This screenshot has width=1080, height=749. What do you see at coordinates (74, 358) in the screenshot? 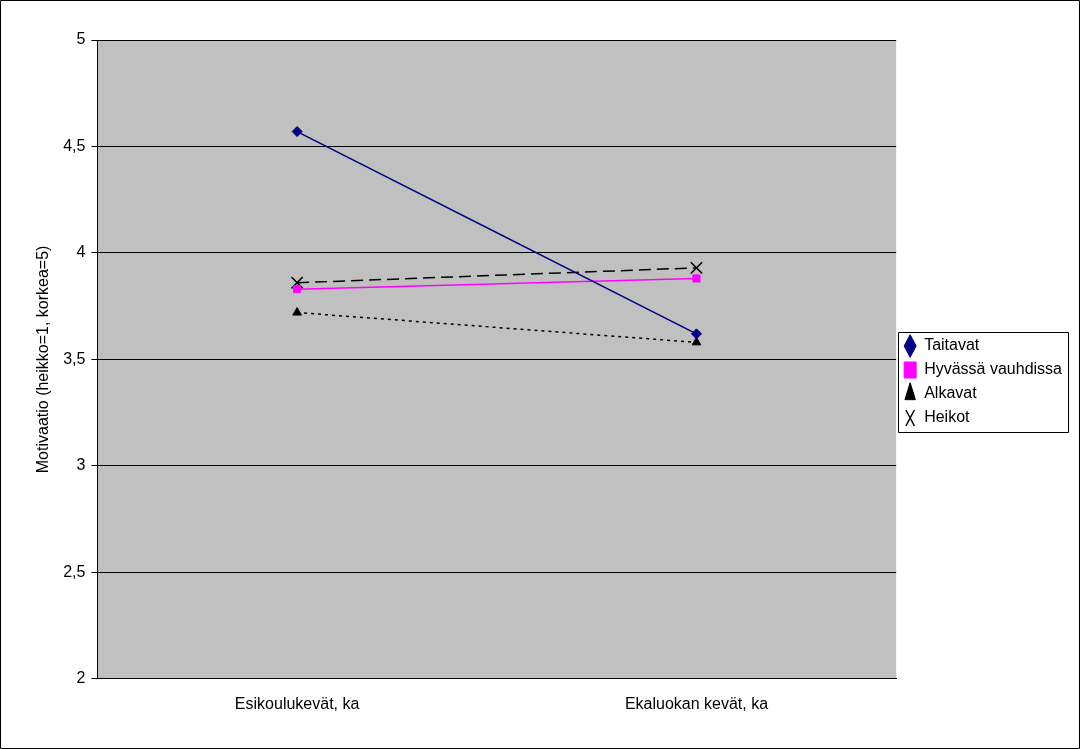
I see `y-tick-label: 3,5` at bounding box center [74, 358].